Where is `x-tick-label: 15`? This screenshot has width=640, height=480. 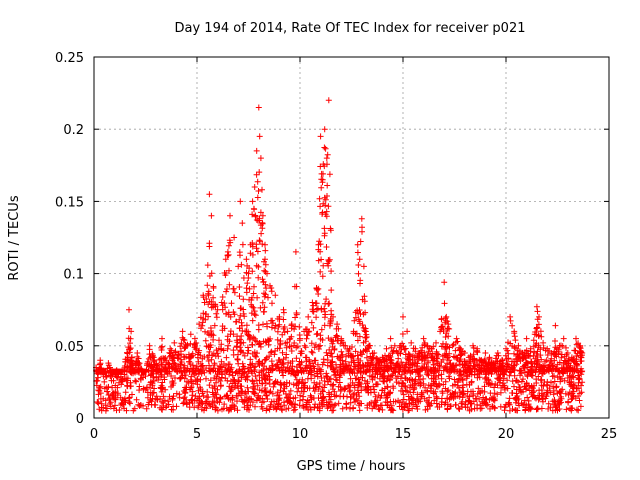 x-tick-label: 15 is located at coordinates (403, 434).